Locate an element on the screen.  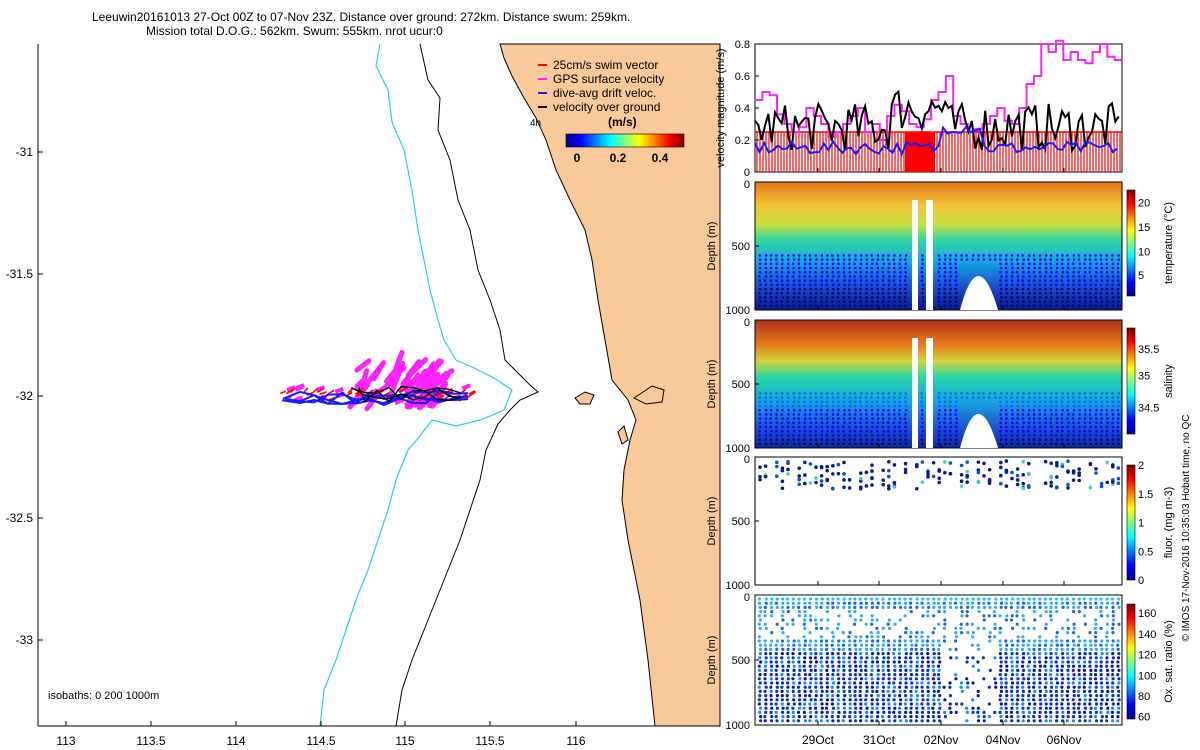
swim-vector is located at coordinates (331, 392).